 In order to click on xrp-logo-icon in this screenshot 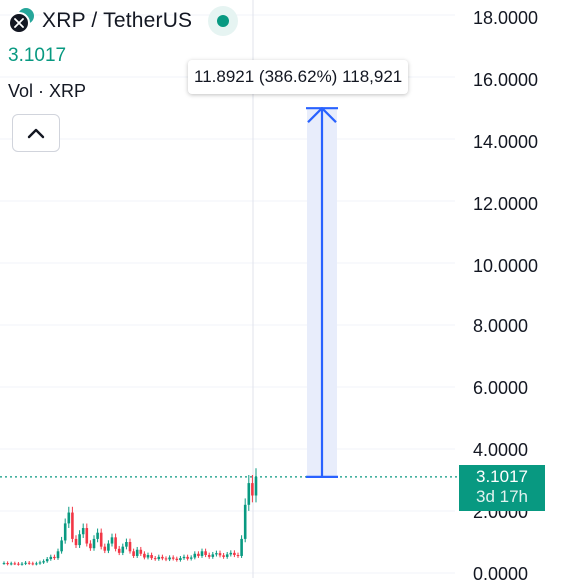, I will do `click(19, 23)`.